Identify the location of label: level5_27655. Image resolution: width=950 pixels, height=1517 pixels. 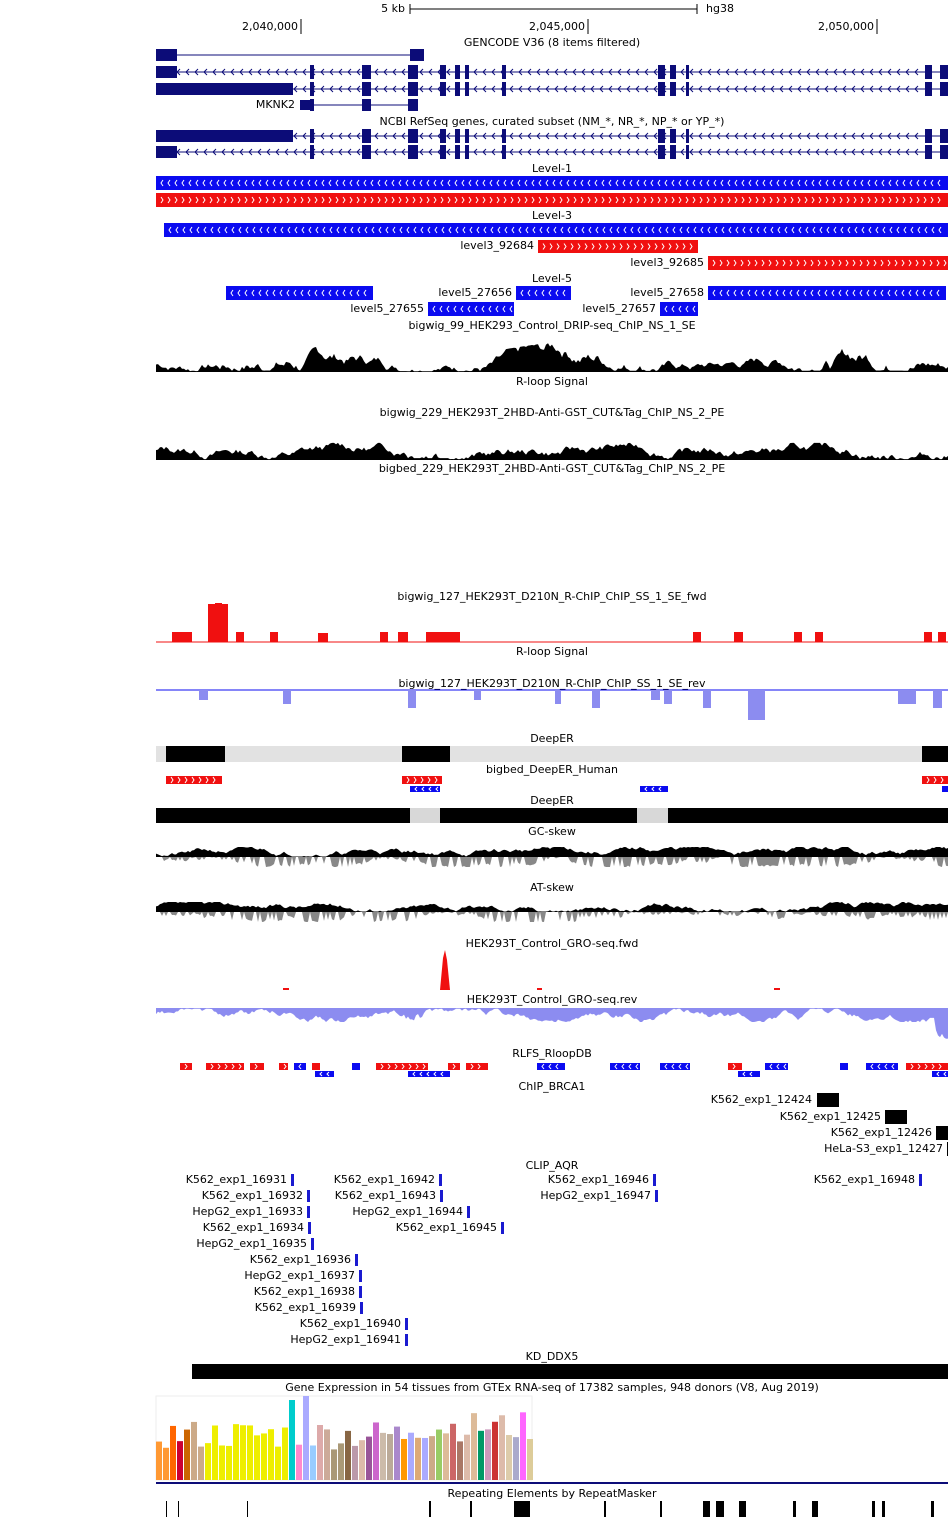
(387, 308).